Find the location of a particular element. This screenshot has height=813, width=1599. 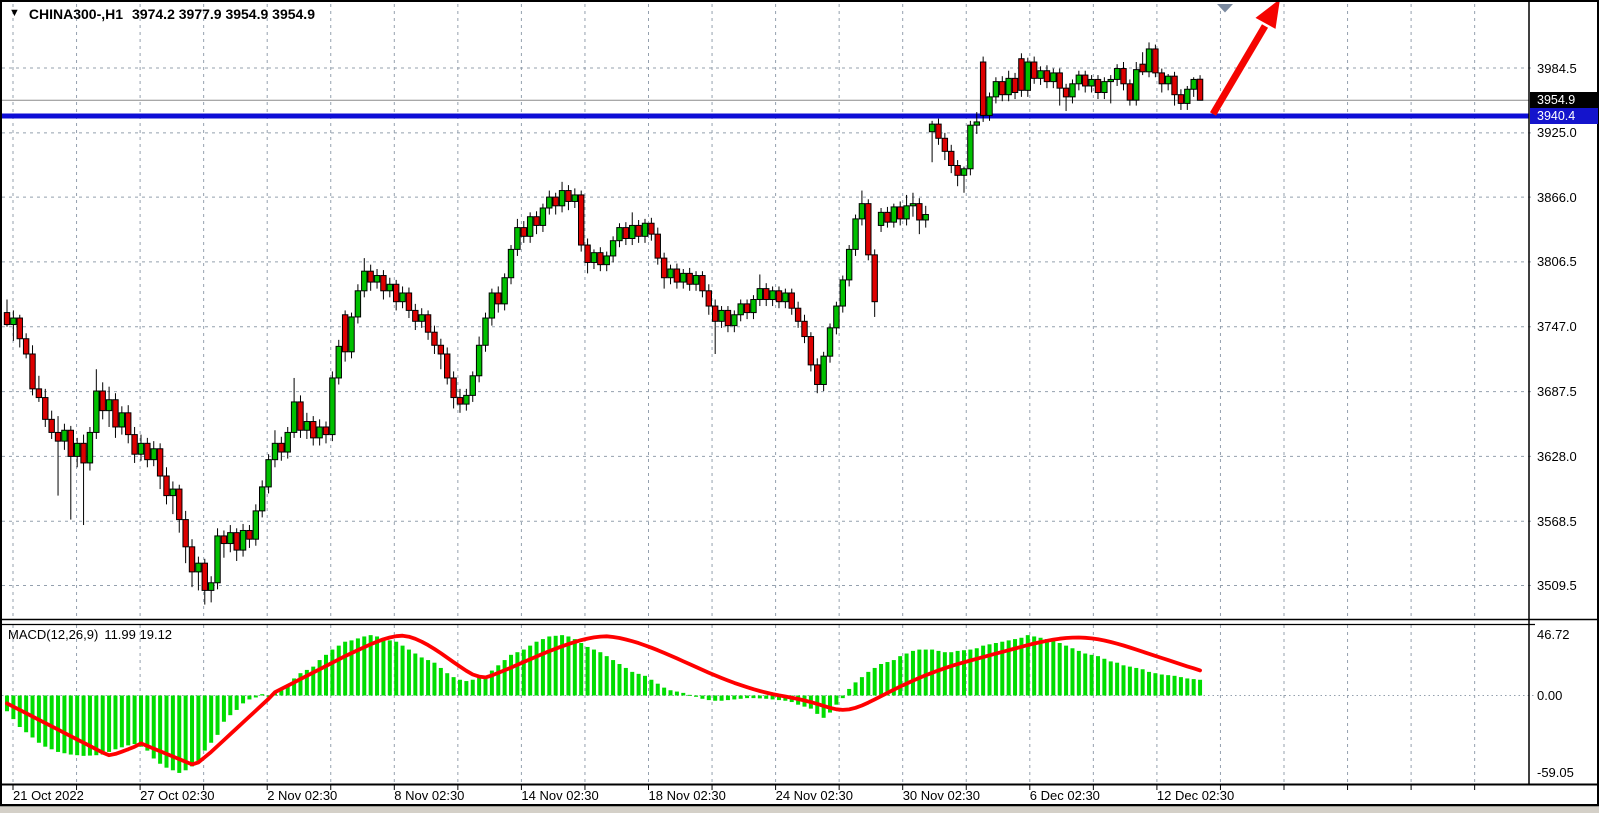

trend-arrow-head is located at coordinates (1268, 14).